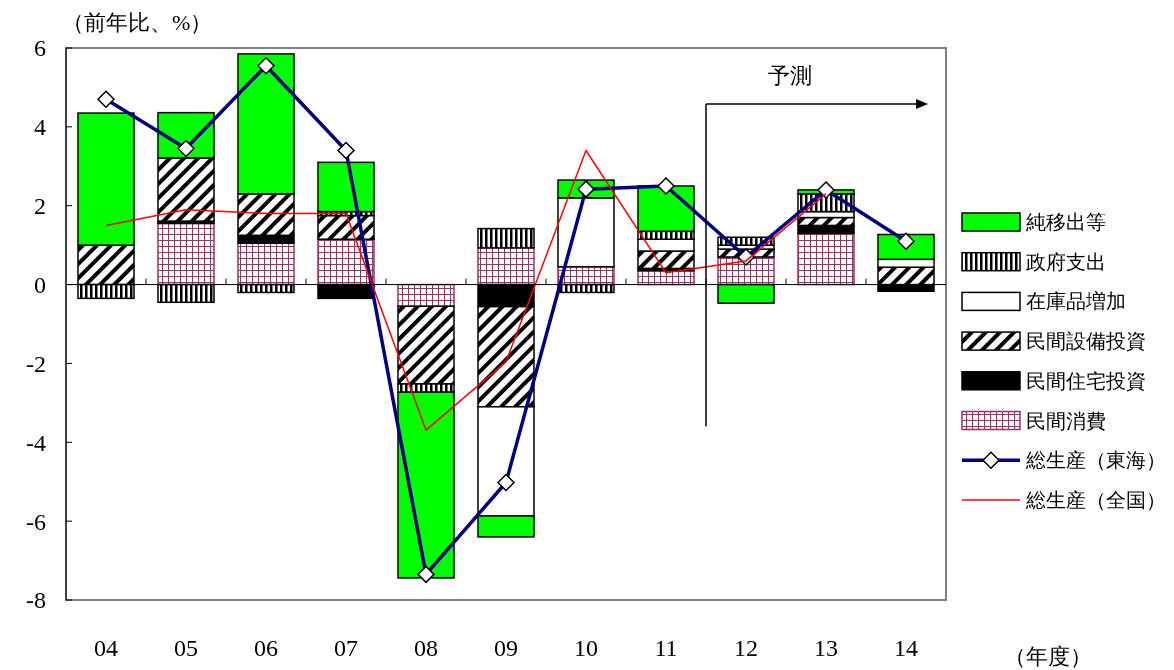 The width and height of the screenshot is (1174, 670). I want to click on legend-label: 民間住宅投資, so click(1086, 380).